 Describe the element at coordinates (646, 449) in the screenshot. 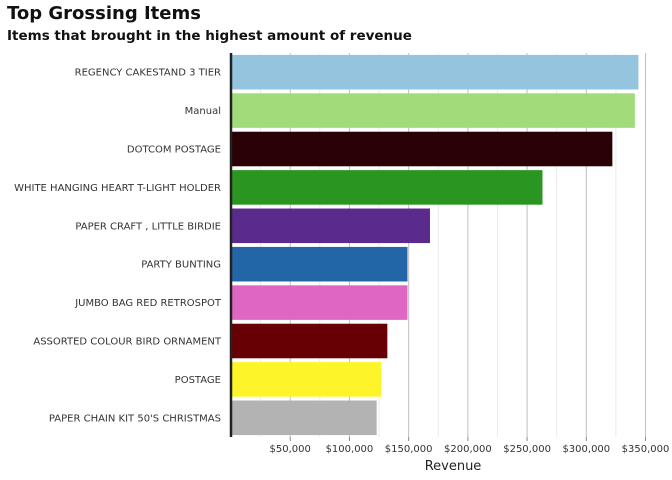

I see `x-tick-label: $350,000` at that location.